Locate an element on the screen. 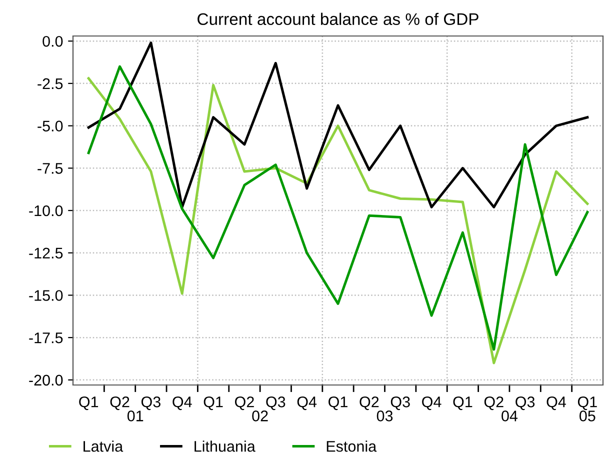 This screenshot has width=608, height=463. text: 03 is located at coordinates (384, 416).